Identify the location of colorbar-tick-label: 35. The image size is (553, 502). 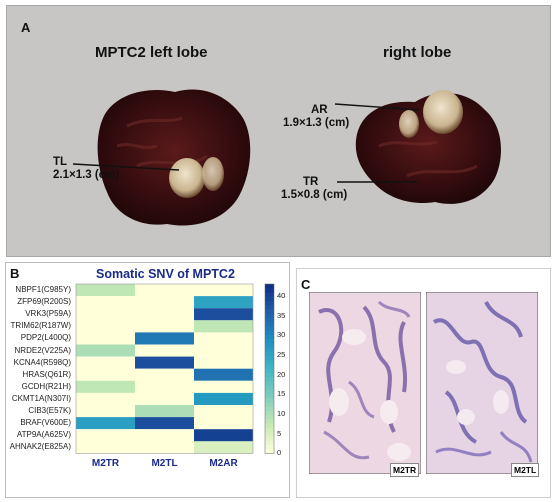
(281, 315).